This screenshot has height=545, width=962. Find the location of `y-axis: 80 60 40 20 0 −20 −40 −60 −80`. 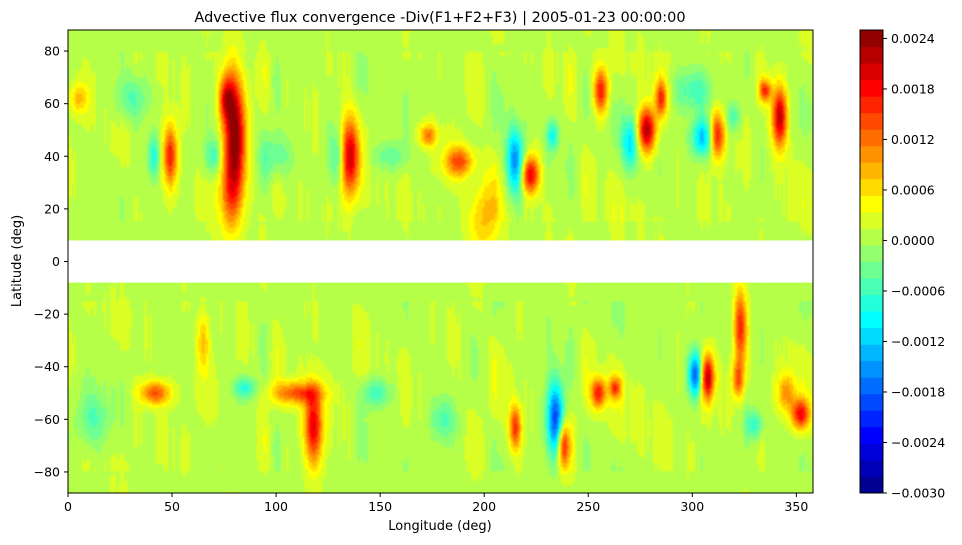

y-axis: 80 60 40 20 0 −20 −40 −60 −80 is located at coordinates (51, 261).